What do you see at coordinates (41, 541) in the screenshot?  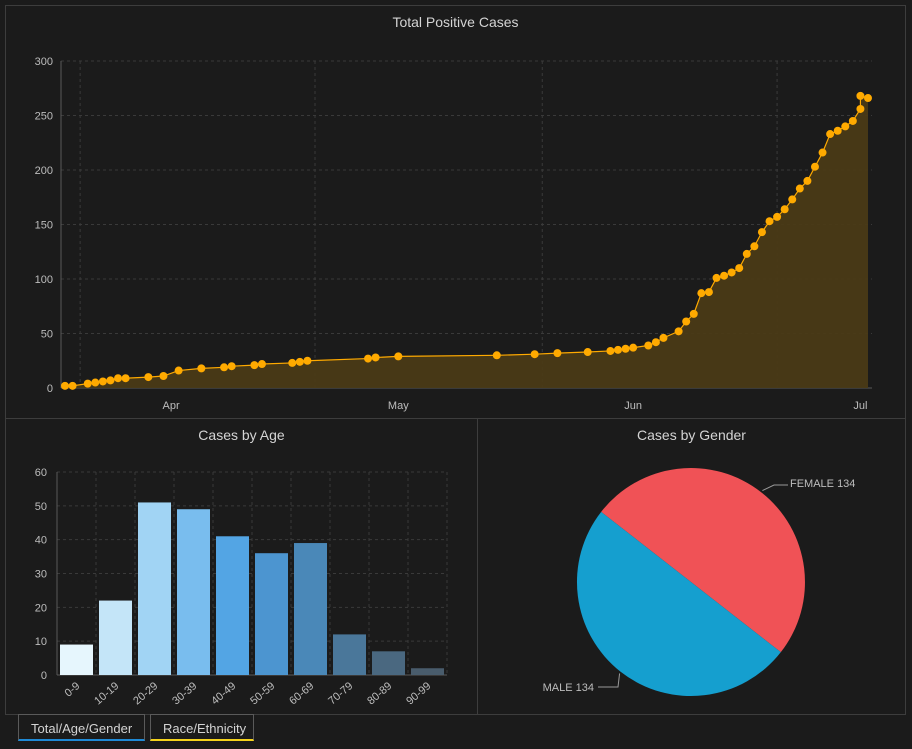 I see `y-tick-label: 40` at bounding box center [41, 541].